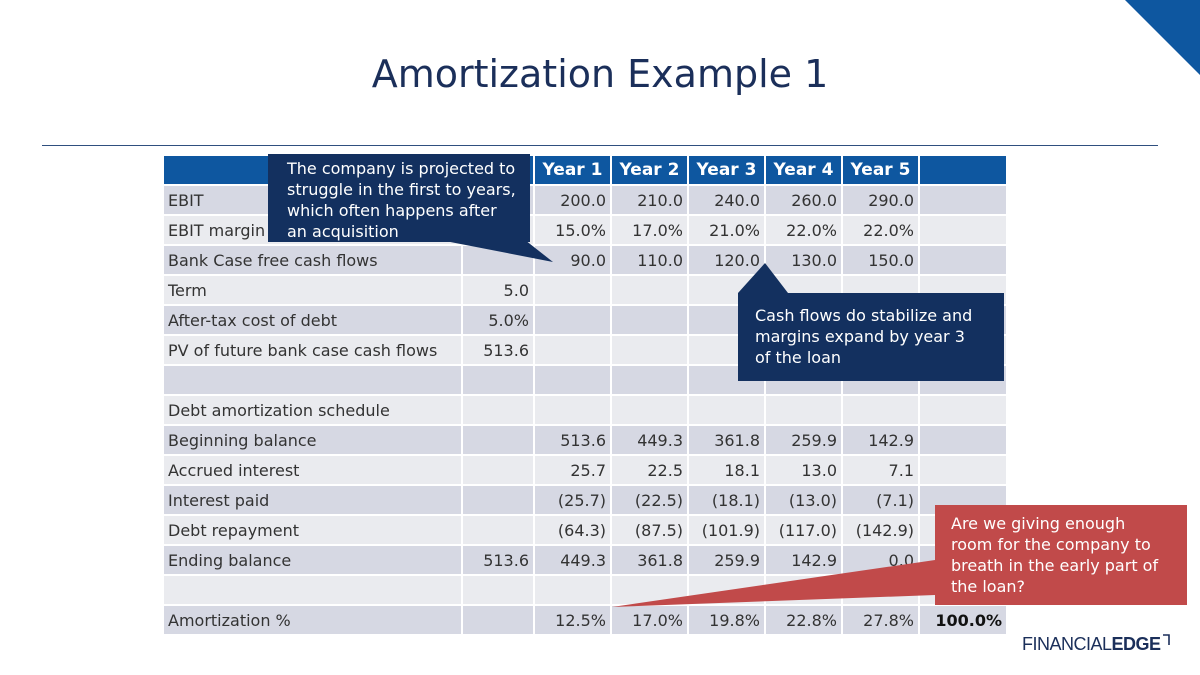 The image size is (1200, 675). Describe the element at coordinates (1136, 644) in the screenshot. I see `logo-text-edge: EDGE` at that location.